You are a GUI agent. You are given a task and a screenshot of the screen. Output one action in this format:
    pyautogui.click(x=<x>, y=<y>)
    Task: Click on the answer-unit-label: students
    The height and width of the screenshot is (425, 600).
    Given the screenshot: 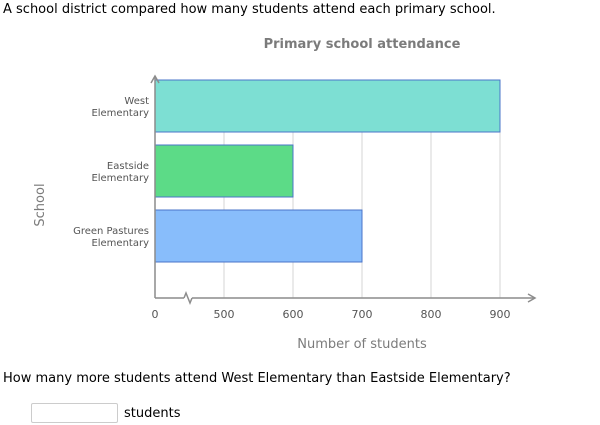 What is the action you would take?
    pyautogui.click(x=152, y=413)
    